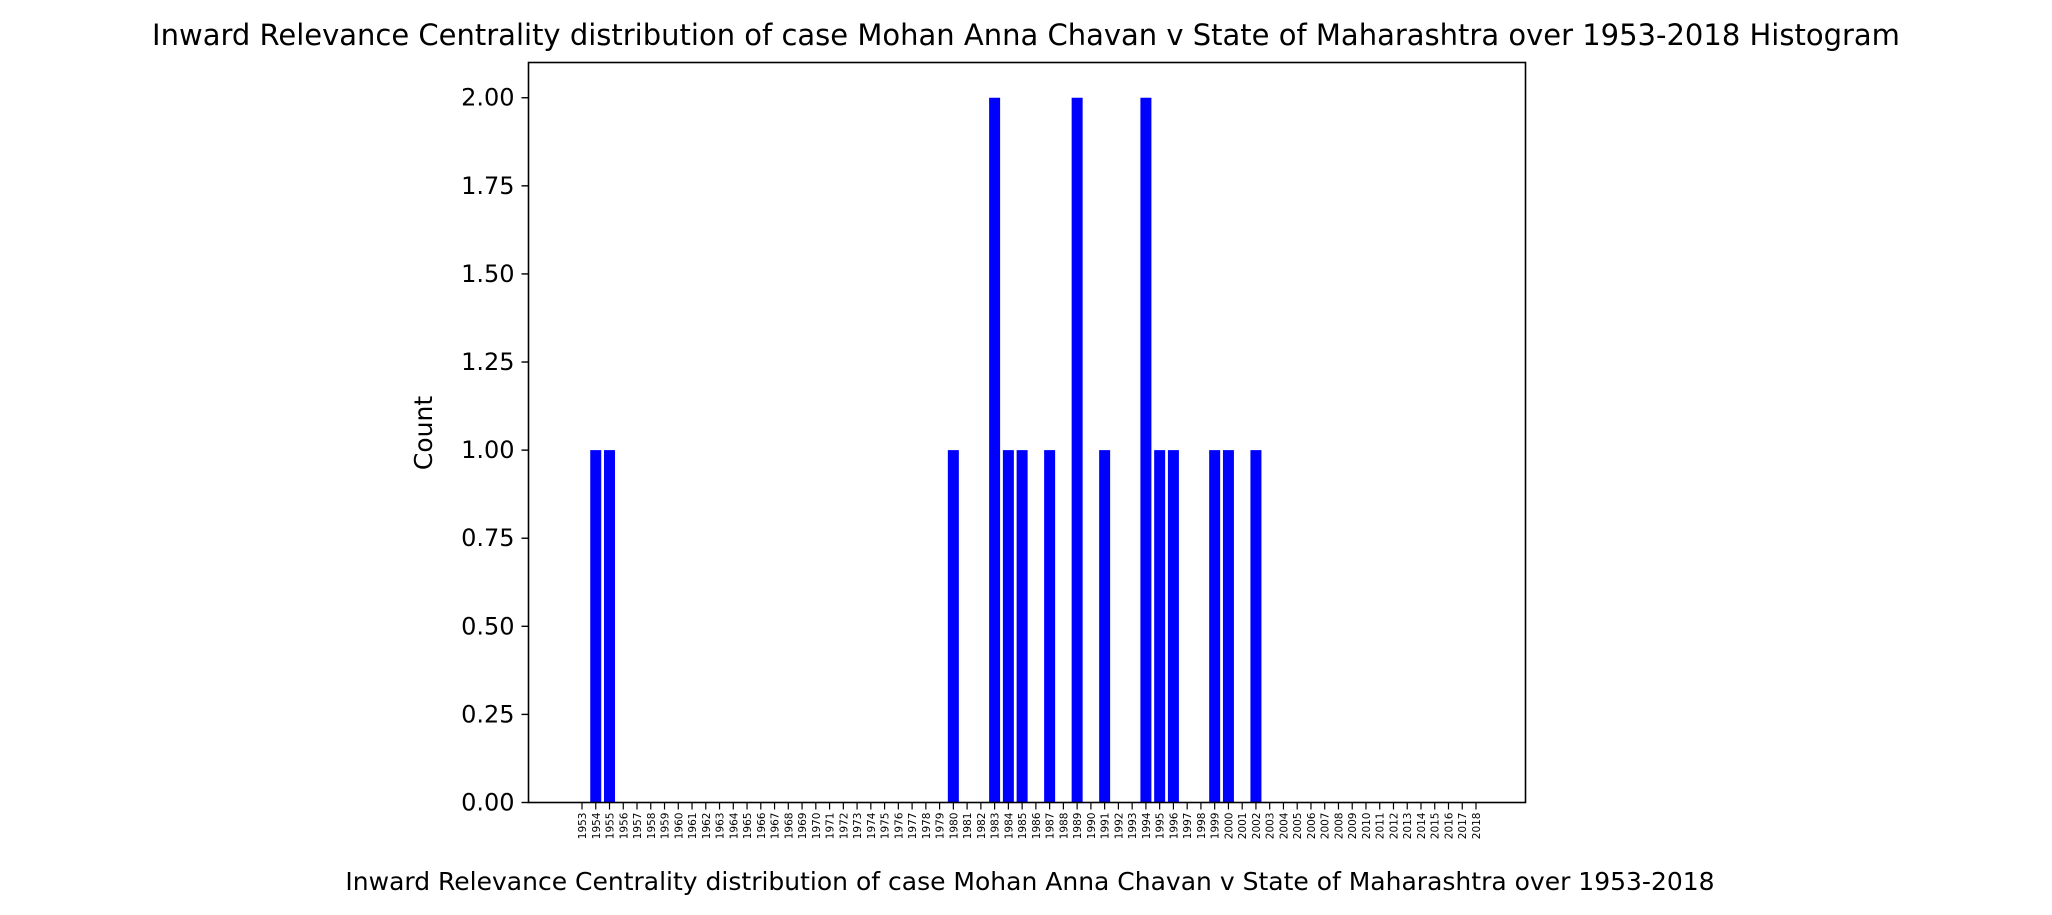  What do you see at coordinates (611, 826) in the screenshot?
I see `x-tick-label: 1955` at bounding box center [611, 826].